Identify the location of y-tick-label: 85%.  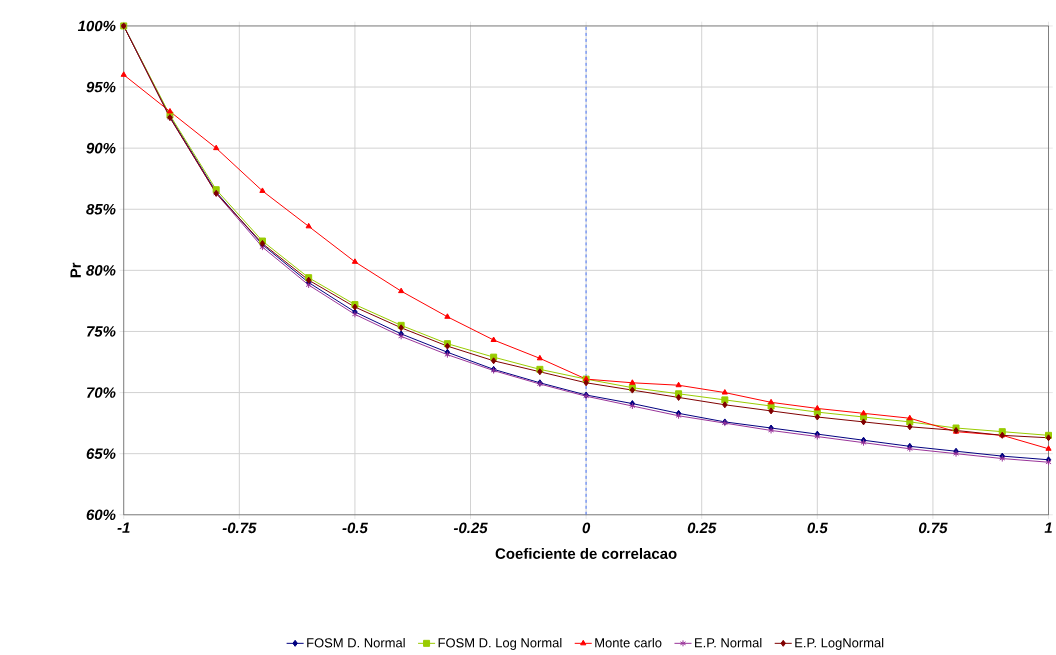
(101, 209).